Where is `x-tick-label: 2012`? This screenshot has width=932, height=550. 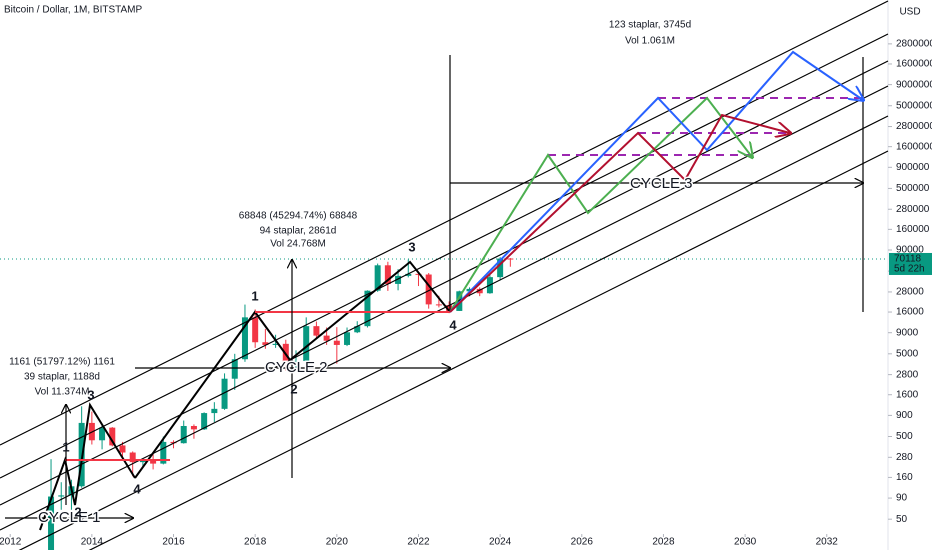
x-tick-label: 2012 is located at coordinates (11, 542).